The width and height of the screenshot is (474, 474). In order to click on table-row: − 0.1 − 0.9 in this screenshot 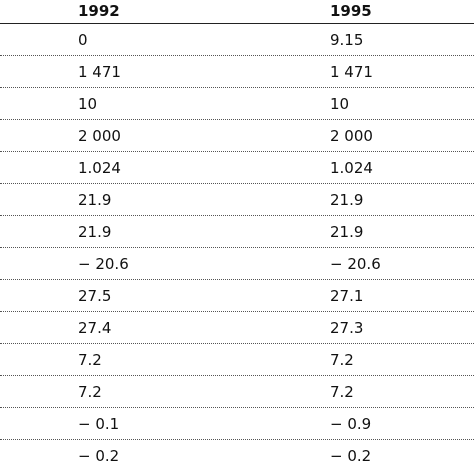, I will do `click(237, 424)`.